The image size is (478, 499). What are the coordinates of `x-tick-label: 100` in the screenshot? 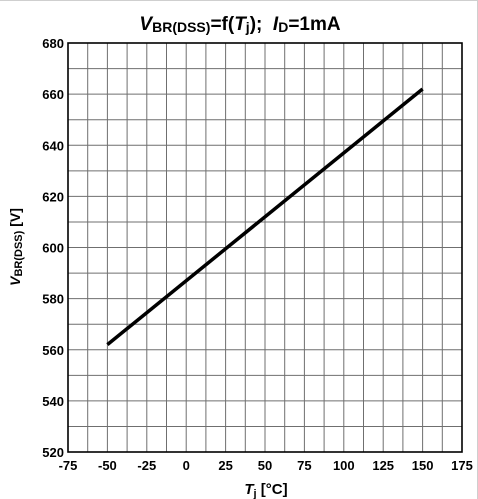 It's located at (344, 465).